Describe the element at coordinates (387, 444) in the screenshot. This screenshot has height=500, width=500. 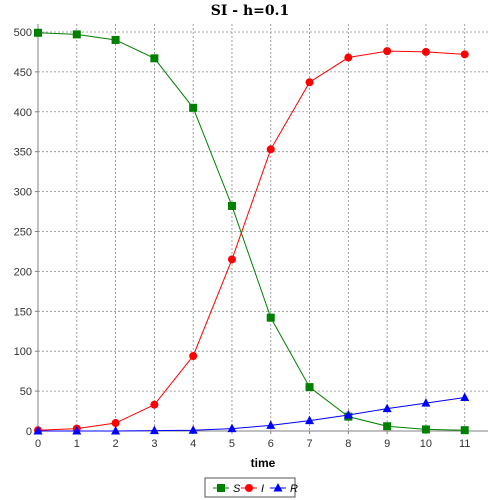
I see `x-tick-label: 9` at that location.